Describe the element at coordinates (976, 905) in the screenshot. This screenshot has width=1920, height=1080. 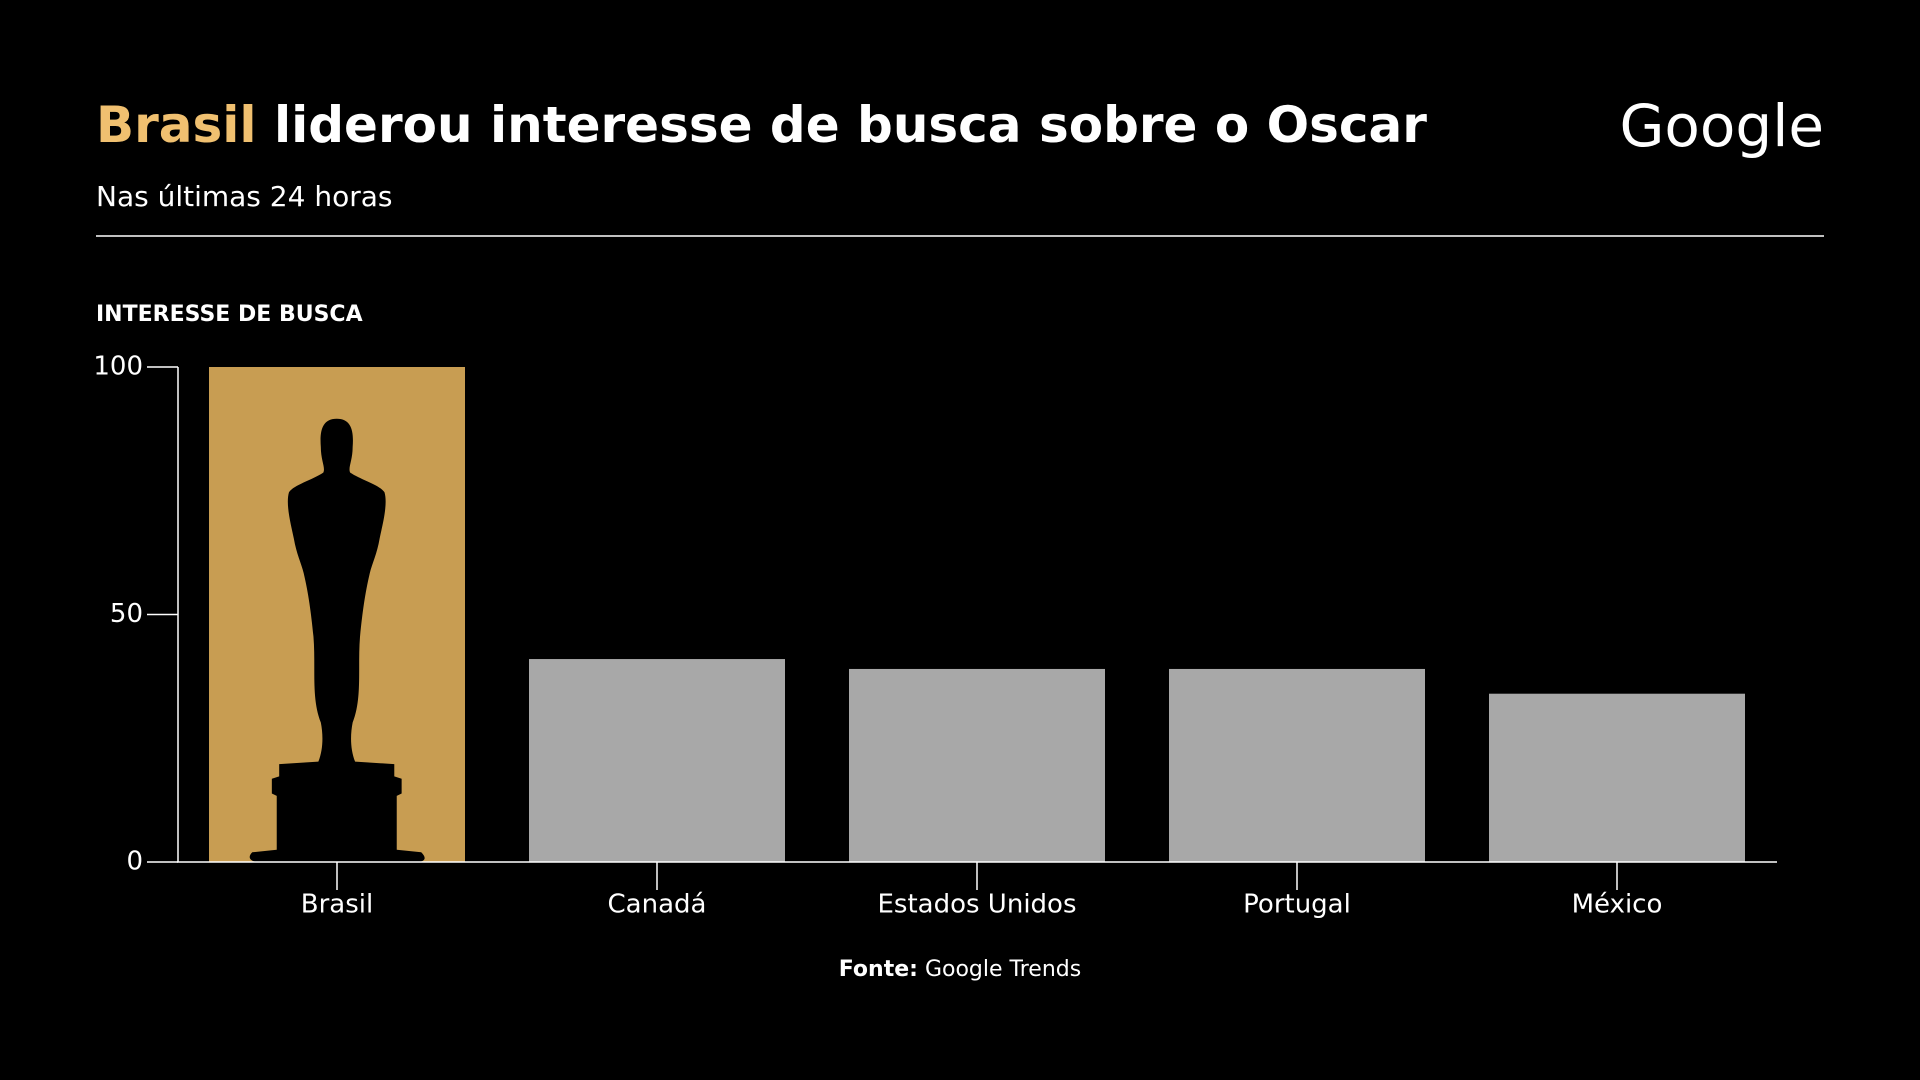
I see `x-tick-label: Estados Unidos` at that location.